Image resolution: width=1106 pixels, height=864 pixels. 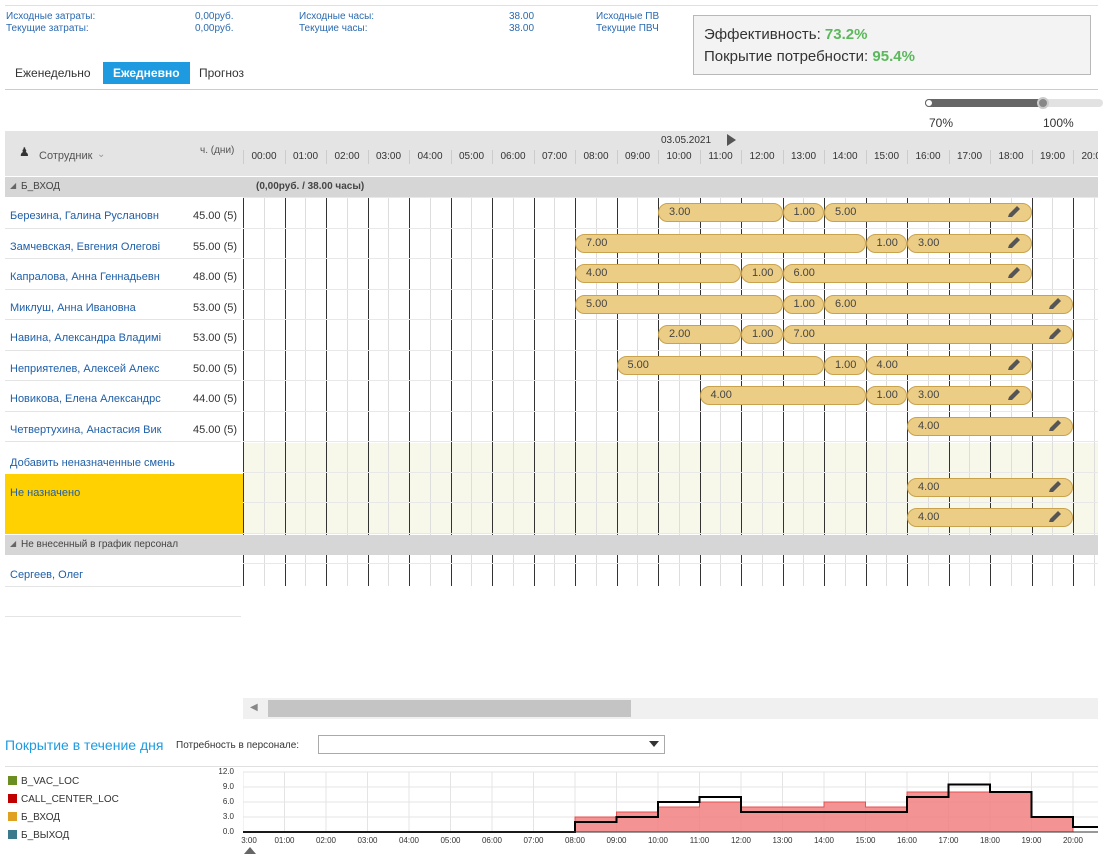 I want to click on add-unassigned-shifts-link: Добавить неназначенные смены, so click(x=92, y=463).